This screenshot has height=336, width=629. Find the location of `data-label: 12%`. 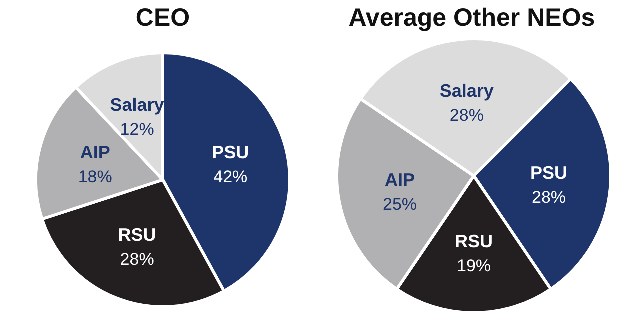

data-label: 12% is located at coordinates (137, 130).